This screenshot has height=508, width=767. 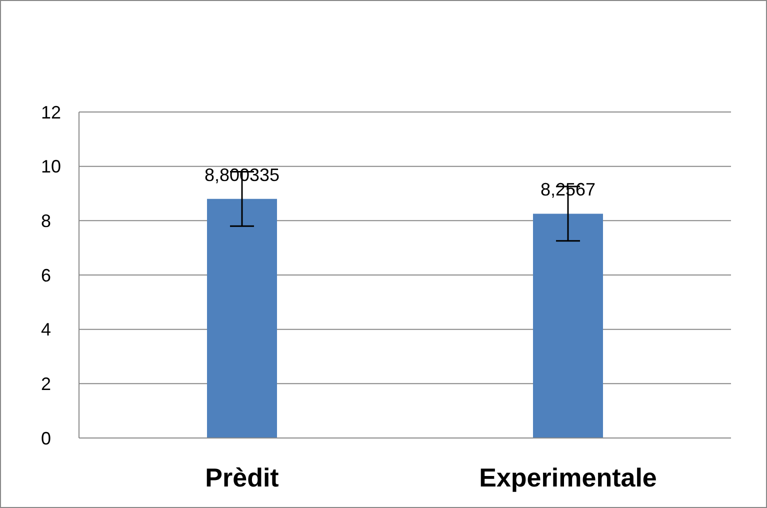 What do you see at coordinates (242, 477) in the screenshot?
I see `x-tick-label: Prèdit` at bounding box center [242, 477].